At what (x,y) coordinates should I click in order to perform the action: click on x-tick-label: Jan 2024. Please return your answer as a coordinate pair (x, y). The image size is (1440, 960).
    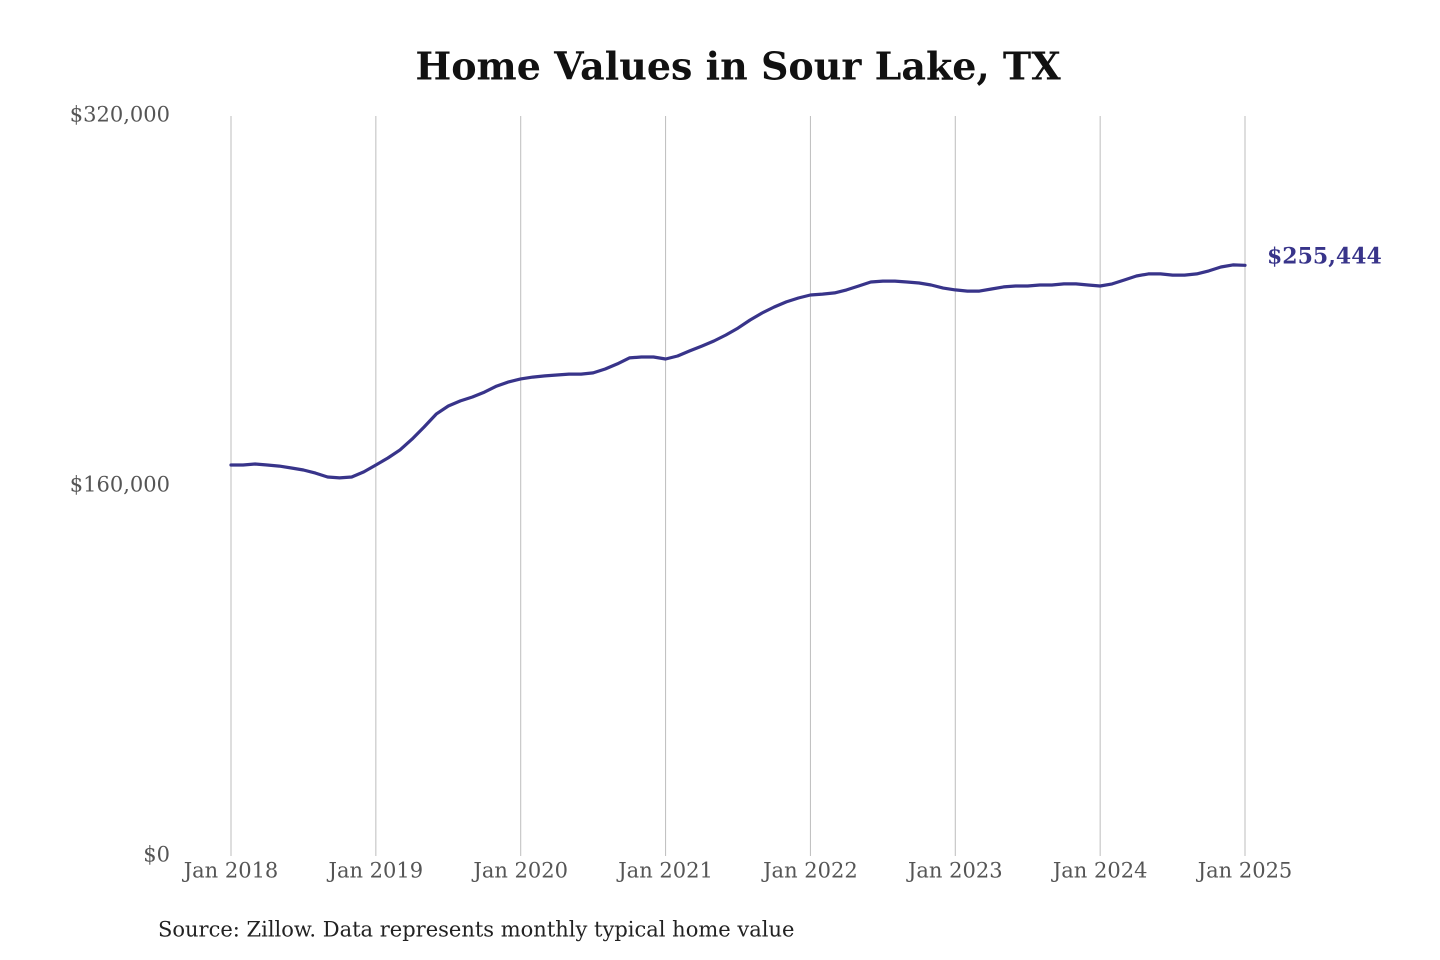
    Looking at the image, I should click on (1099, 871).